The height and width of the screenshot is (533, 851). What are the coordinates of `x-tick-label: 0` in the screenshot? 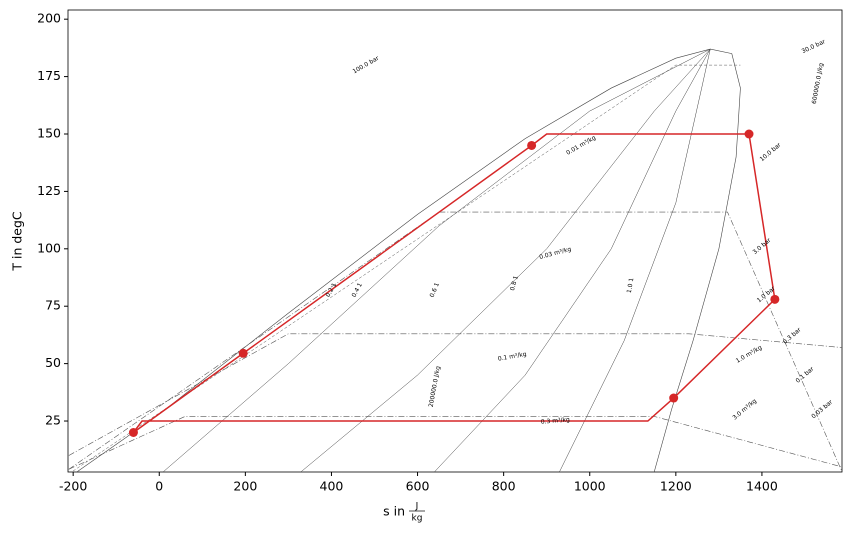 It's located at (159, 486).